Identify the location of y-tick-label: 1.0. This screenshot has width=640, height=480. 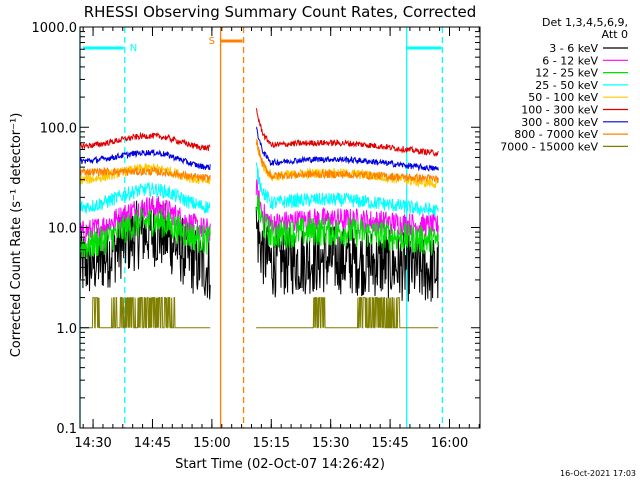
(66, 329).